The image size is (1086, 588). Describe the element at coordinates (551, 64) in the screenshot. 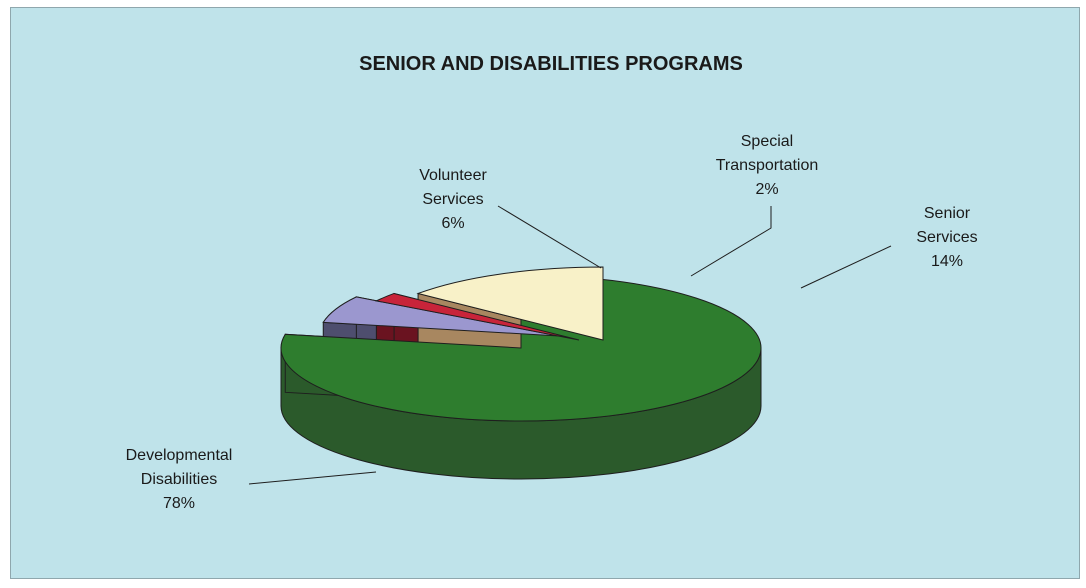

I see `chart-title: SENIOR AND DISABILITIES PROGRAMS` at that location.